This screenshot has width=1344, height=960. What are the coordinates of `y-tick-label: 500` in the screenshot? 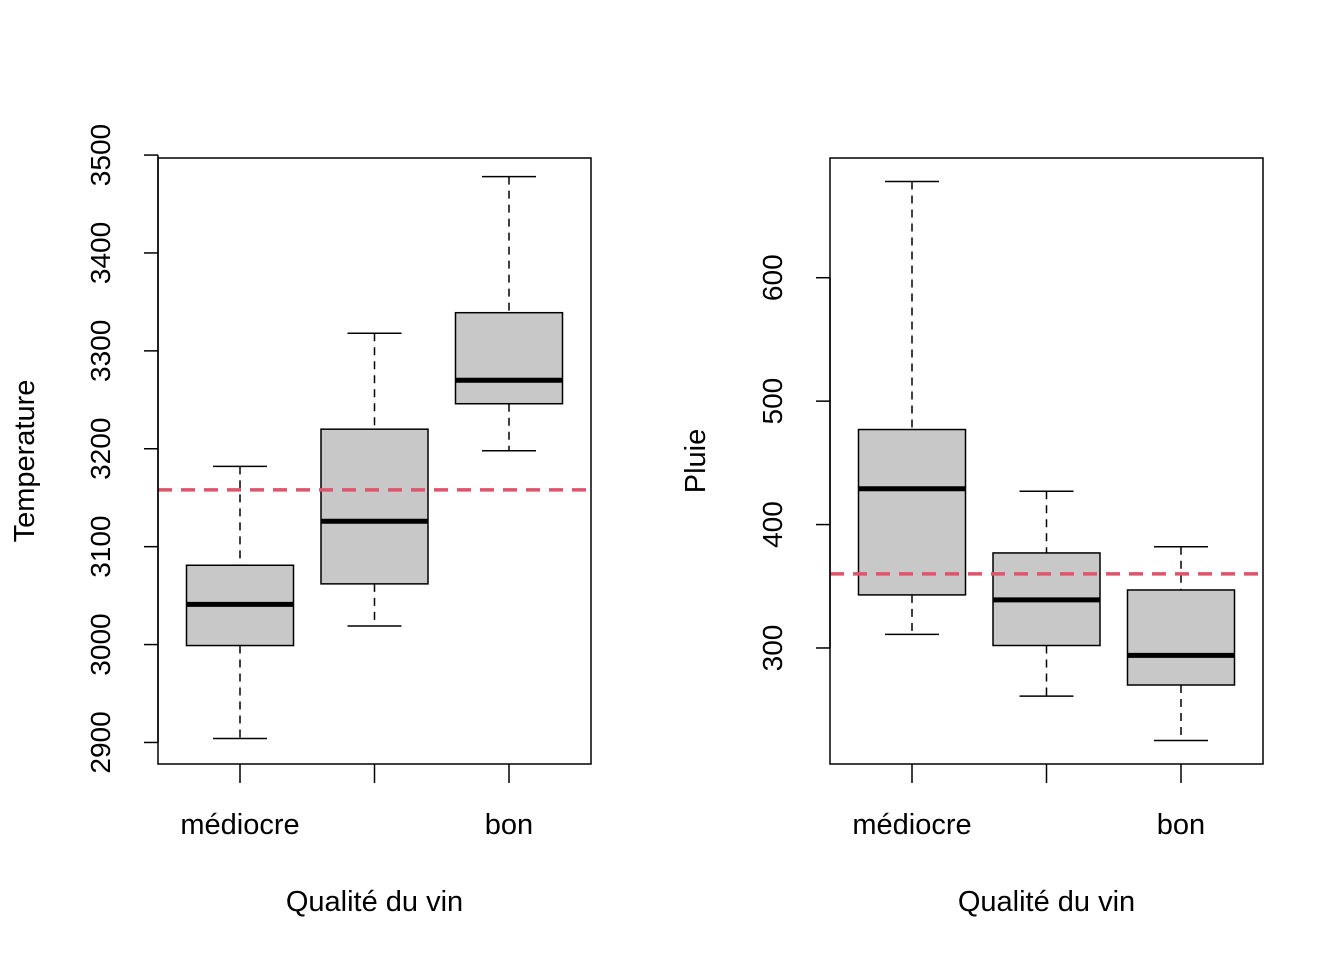 It's located at (772, 401).